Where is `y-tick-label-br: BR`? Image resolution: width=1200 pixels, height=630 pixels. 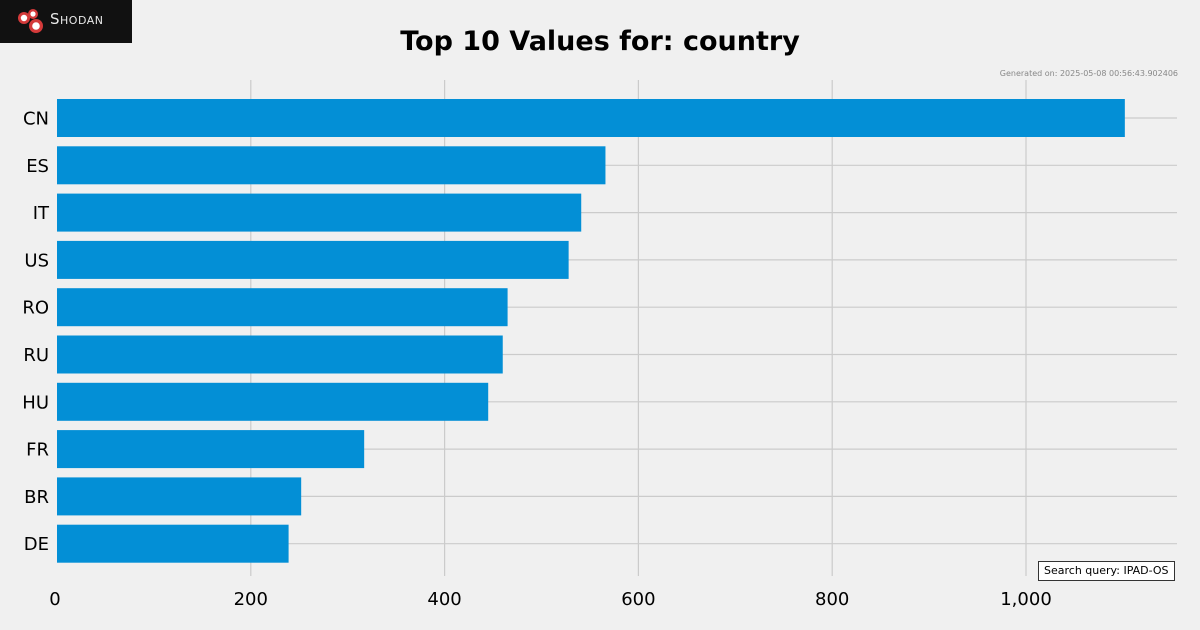 y-tick-label-br: BR is located at coordinates (36, 497).